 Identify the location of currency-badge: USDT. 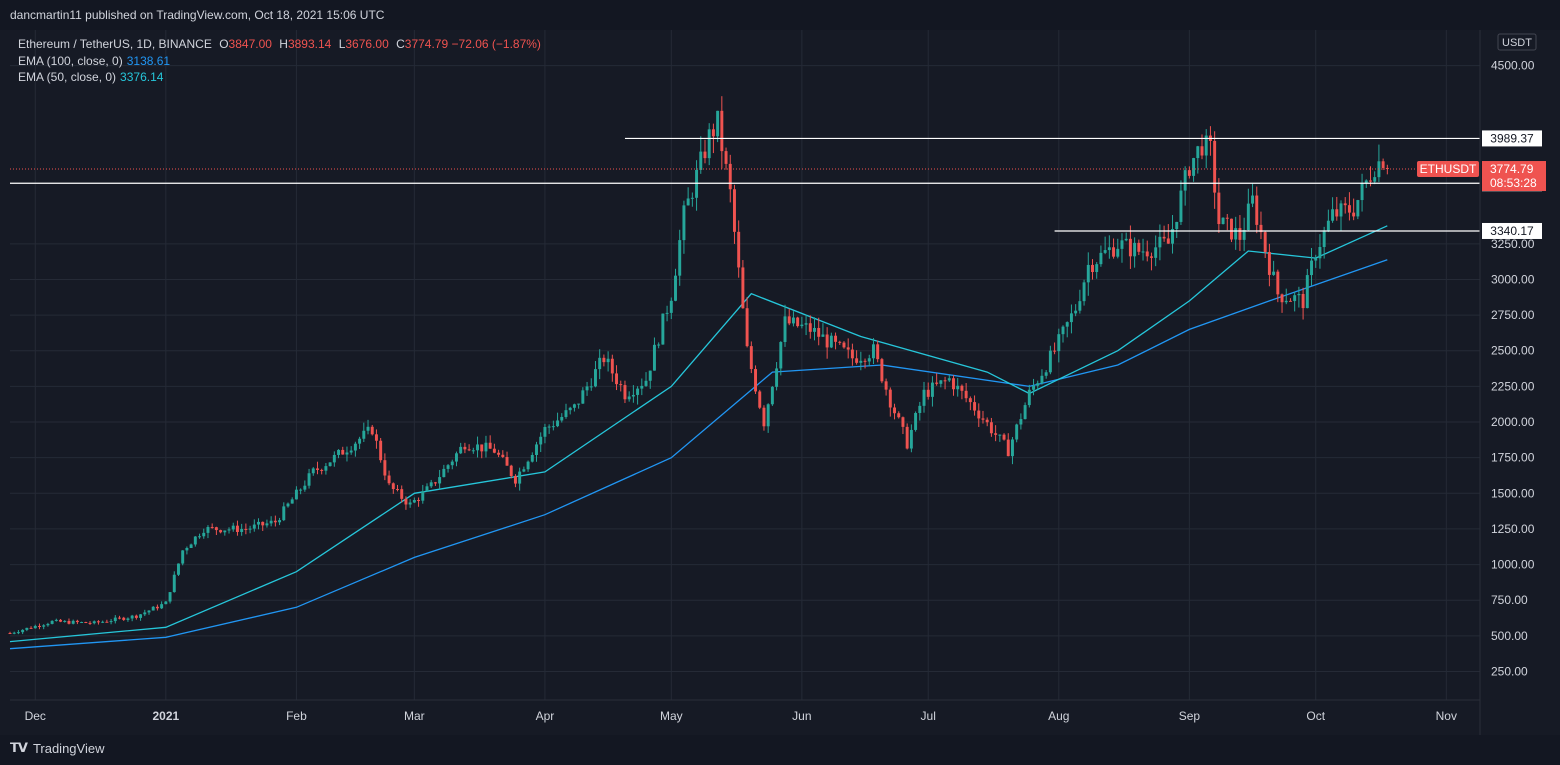
(1517, 42).